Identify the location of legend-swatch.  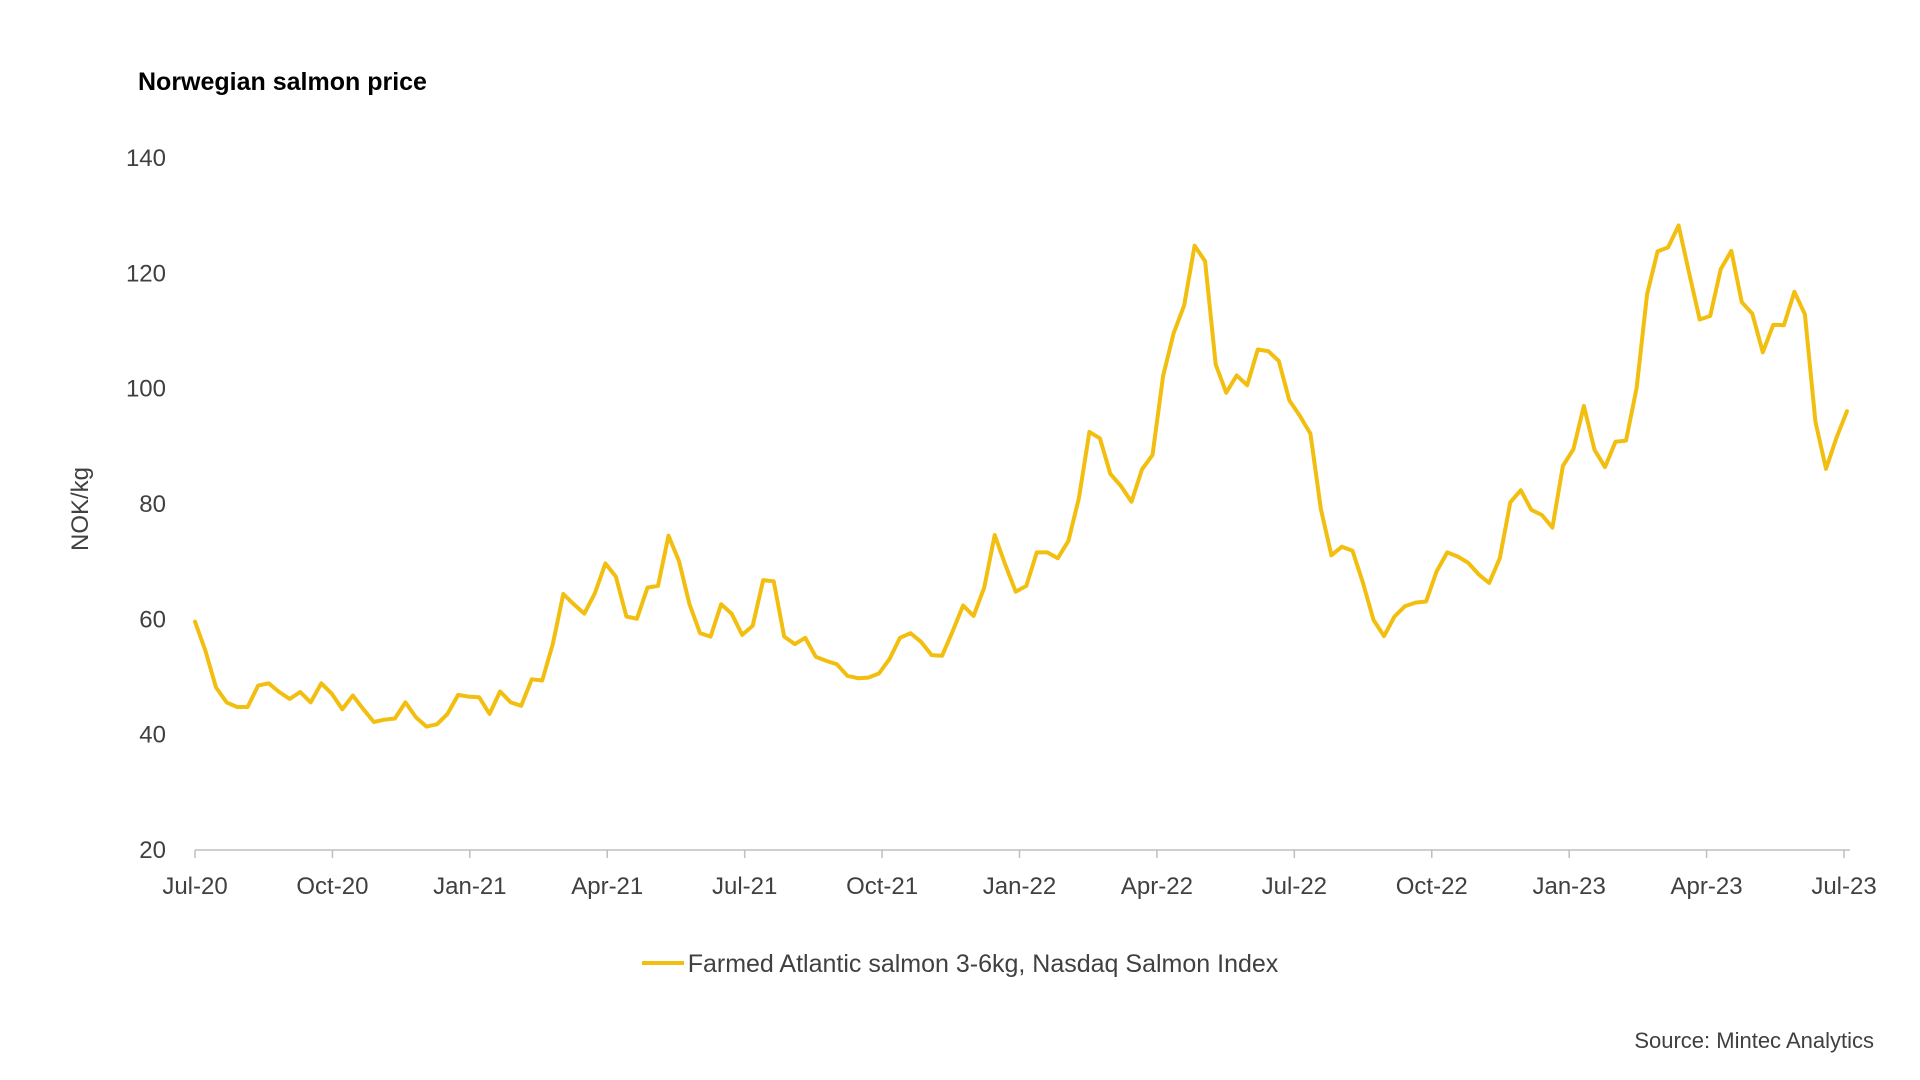
(662, 963).